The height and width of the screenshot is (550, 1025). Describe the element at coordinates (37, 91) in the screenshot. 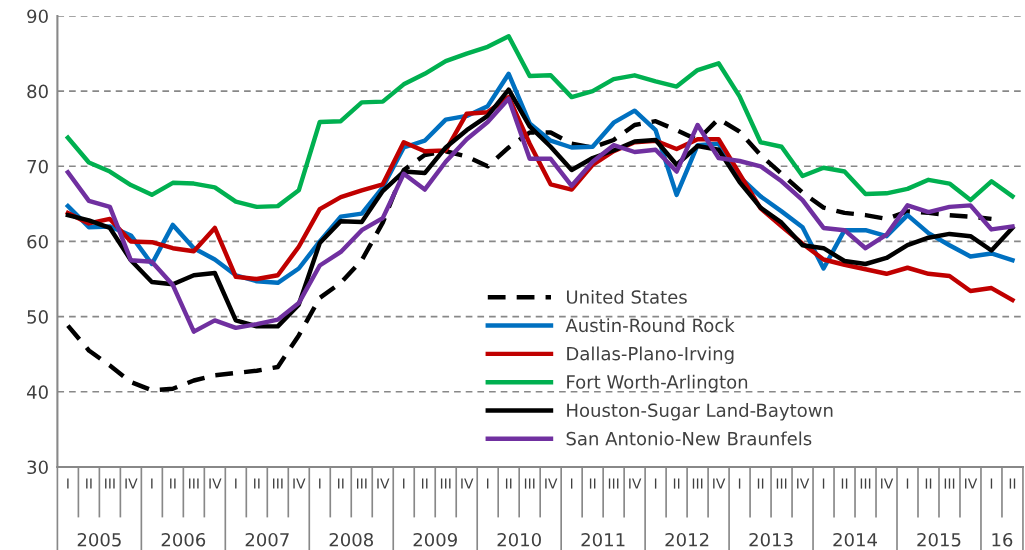

I see `y-tick-label: 80` at that location.